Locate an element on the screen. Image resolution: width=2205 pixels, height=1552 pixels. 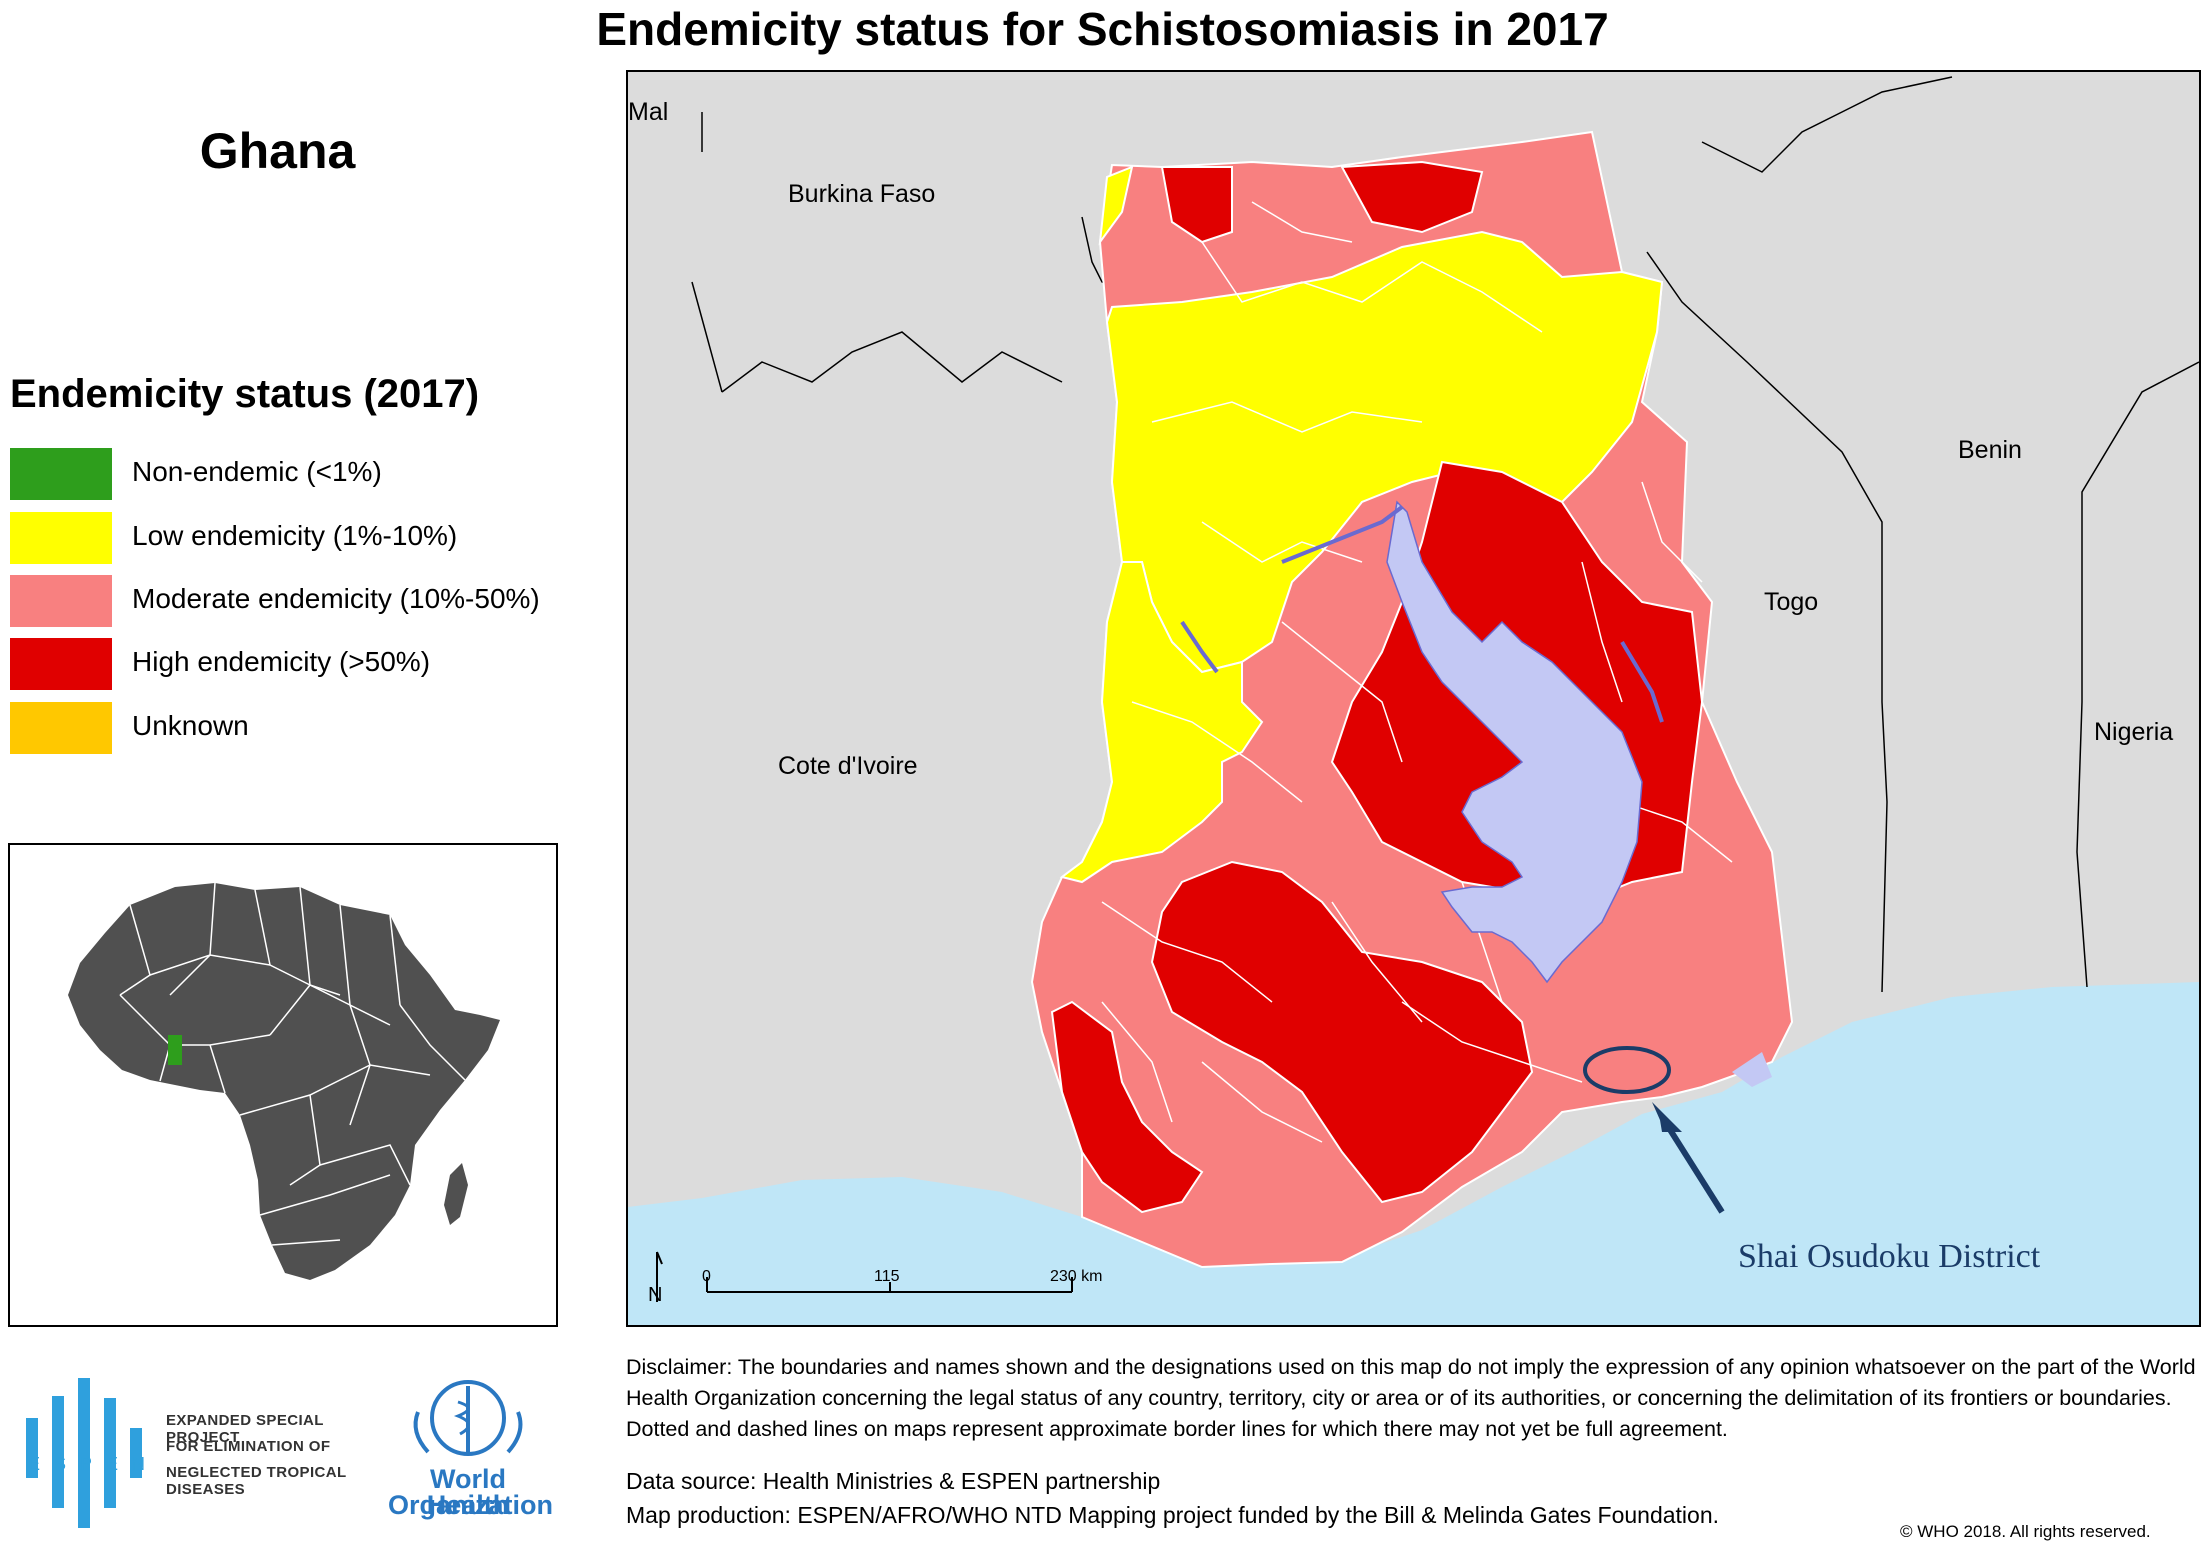
country-name: Ghana is located at coordinates (277, 151).